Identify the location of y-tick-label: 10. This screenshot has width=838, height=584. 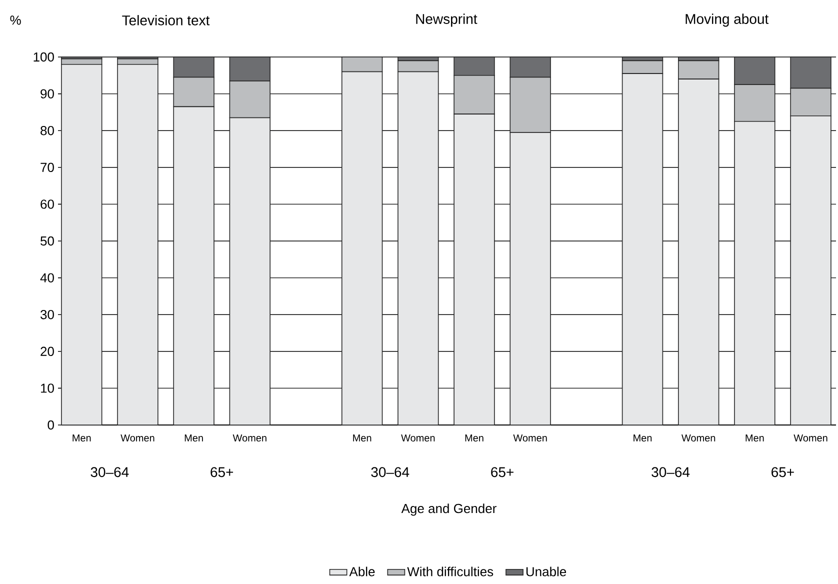
(47, 388).